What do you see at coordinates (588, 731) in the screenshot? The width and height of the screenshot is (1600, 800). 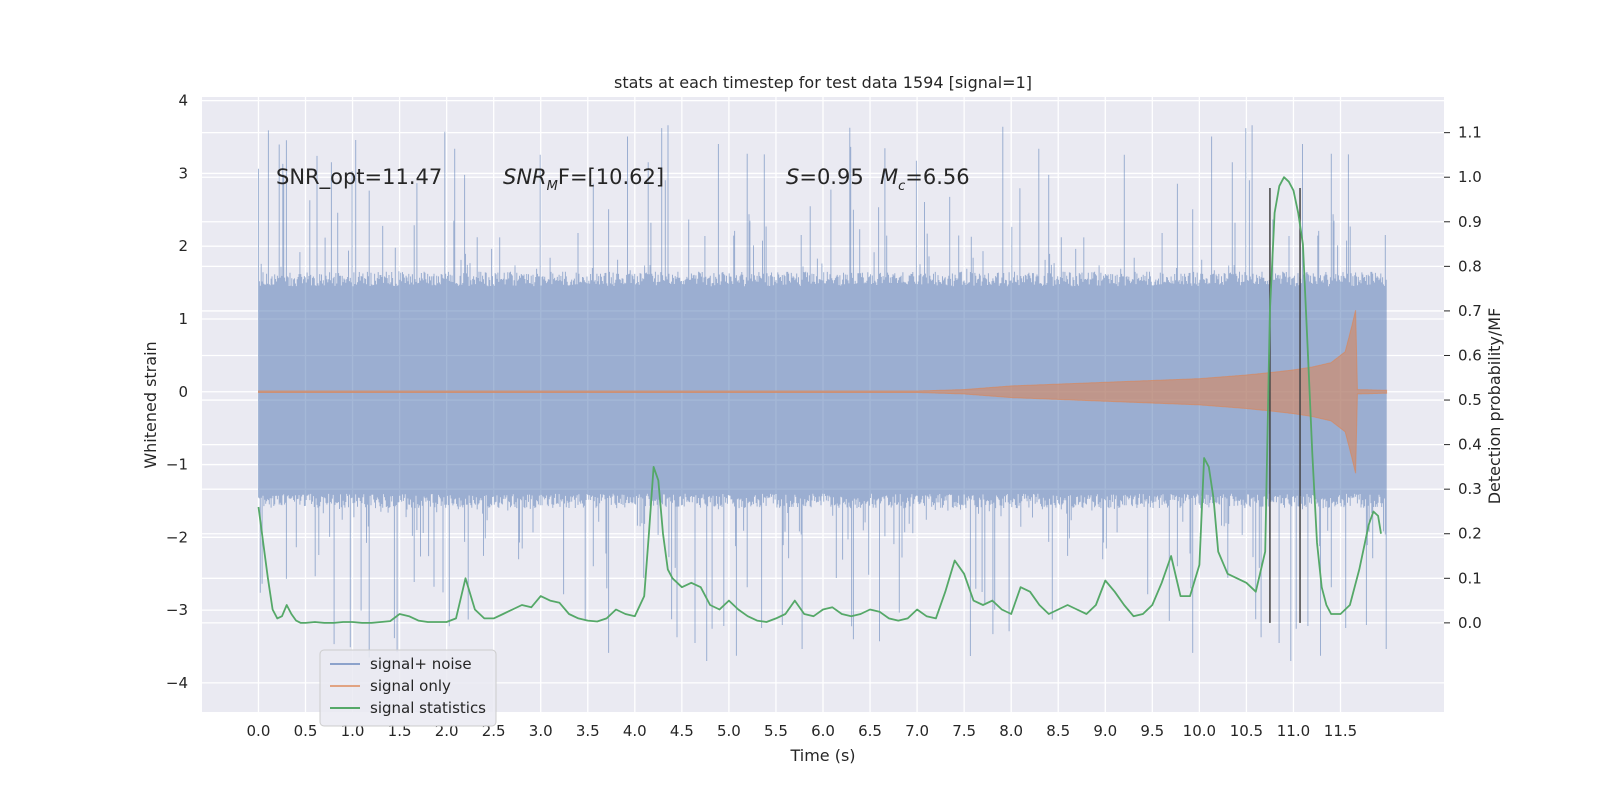 I see `x-tick-label: 3.5` at bounding box center [588, 731].